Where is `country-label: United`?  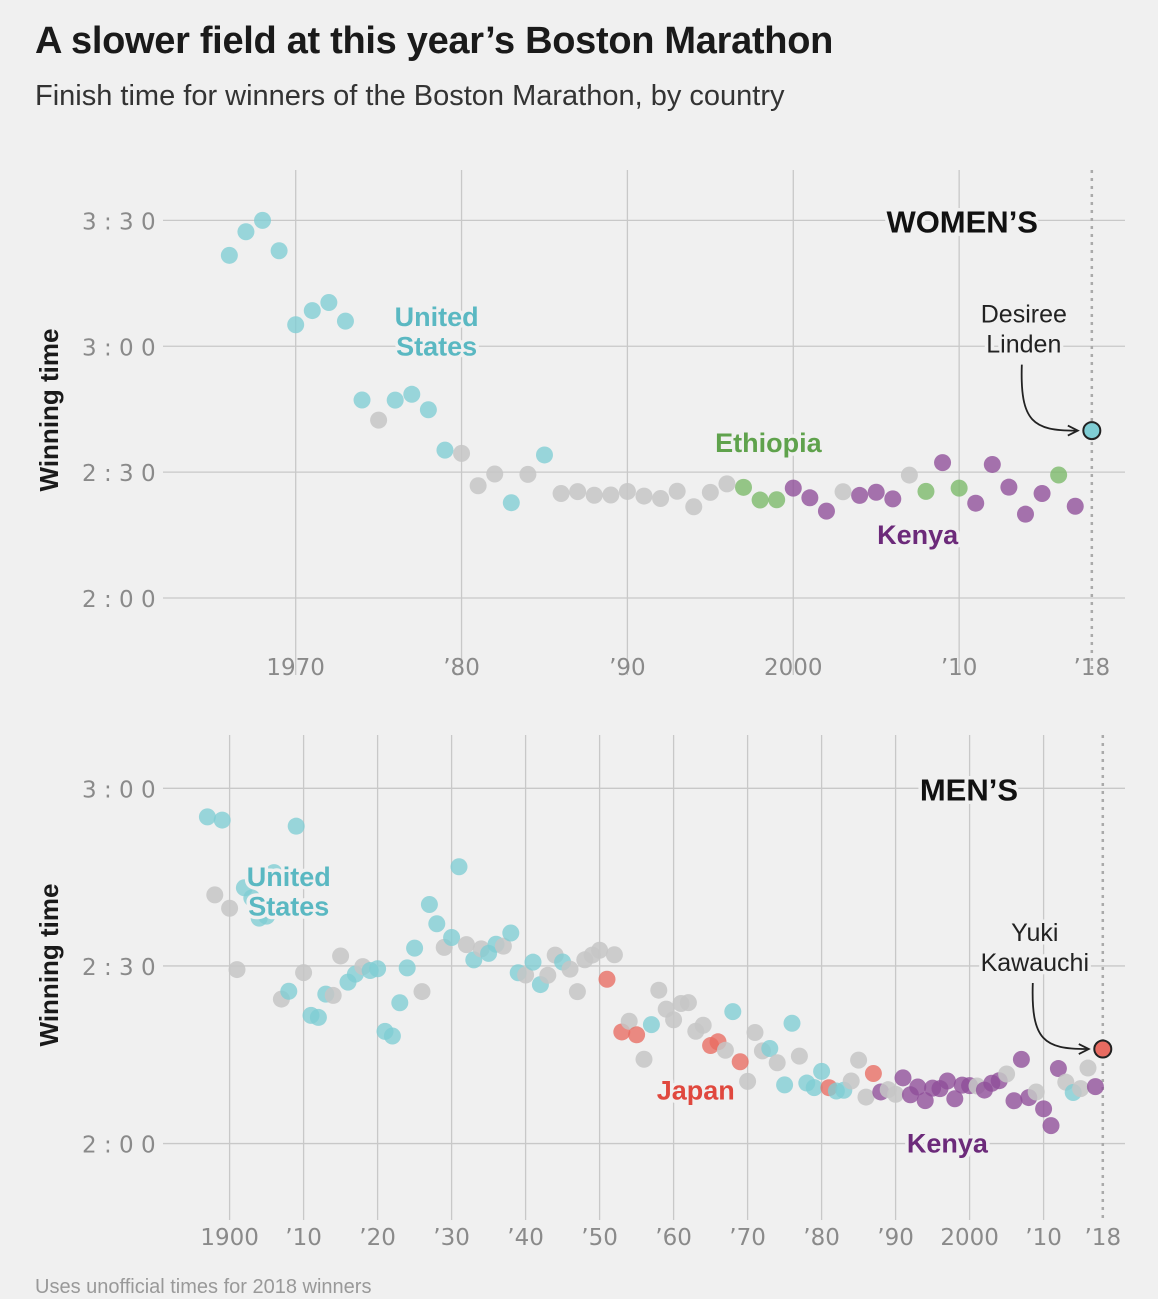 country-label: United is located at coordinates (437, 317).